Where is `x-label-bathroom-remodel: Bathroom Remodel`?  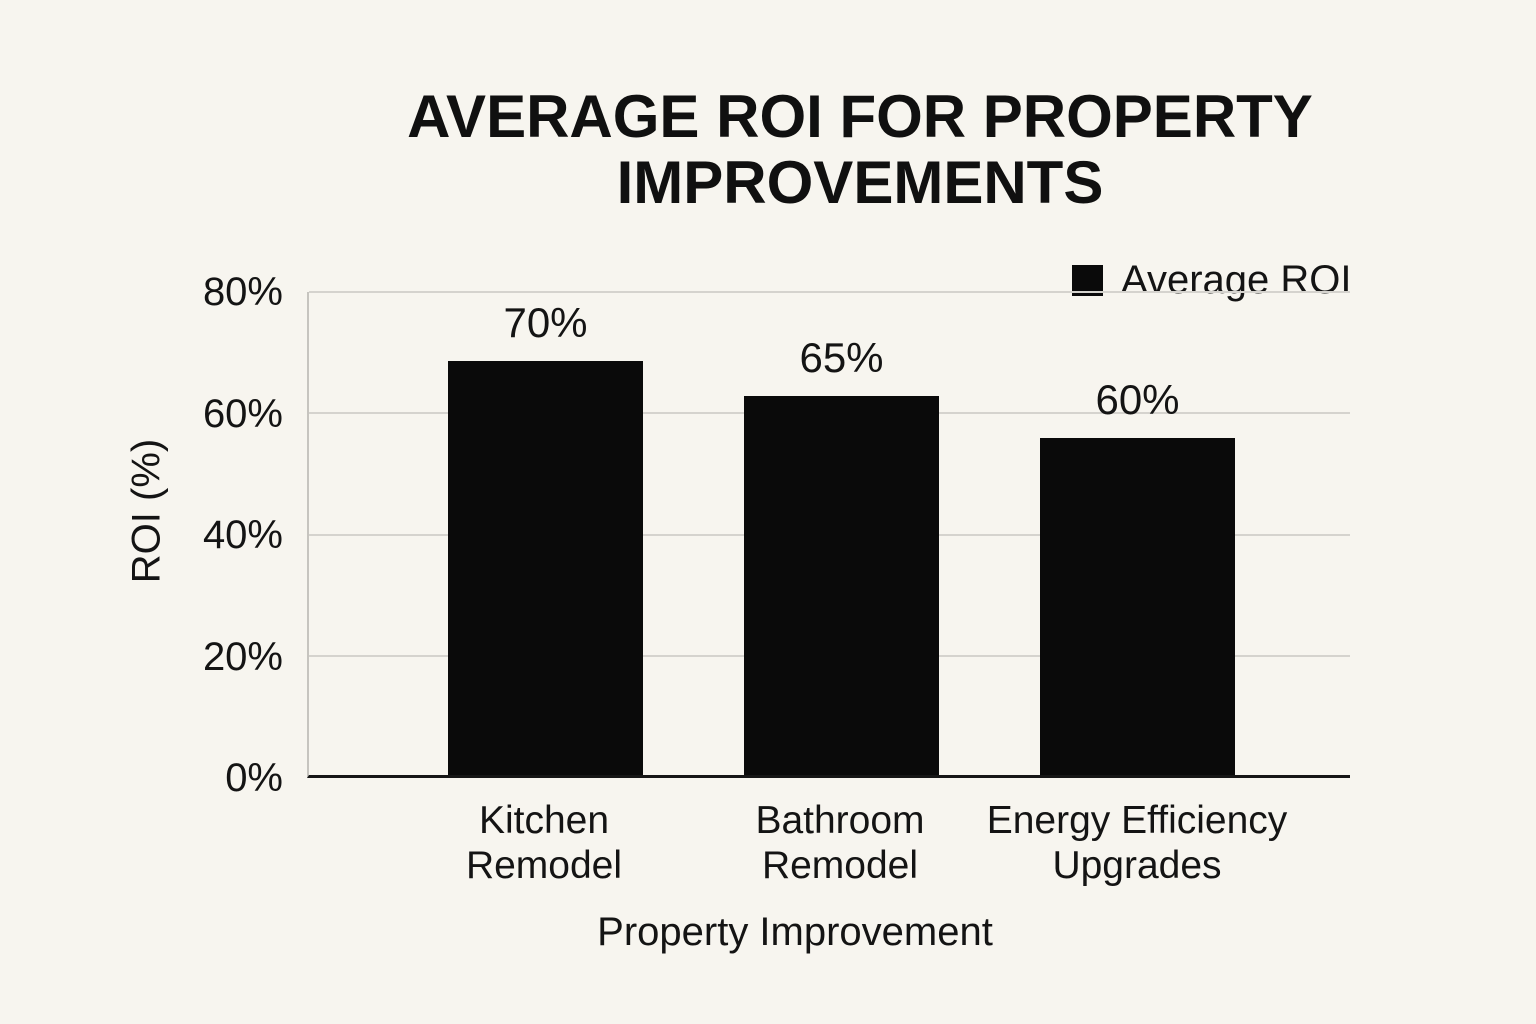
x-label-bathroom-remodel: Bathroom Remodel is located at coordinates (840, 843).